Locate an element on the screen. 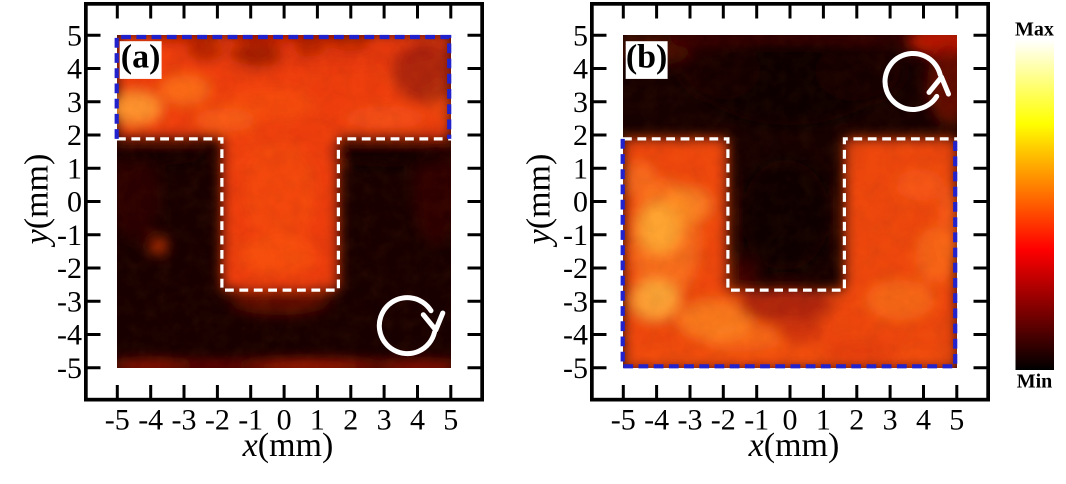 The image size is (1066, 484). svg-text: (b) is located at coordinates (647, 57).